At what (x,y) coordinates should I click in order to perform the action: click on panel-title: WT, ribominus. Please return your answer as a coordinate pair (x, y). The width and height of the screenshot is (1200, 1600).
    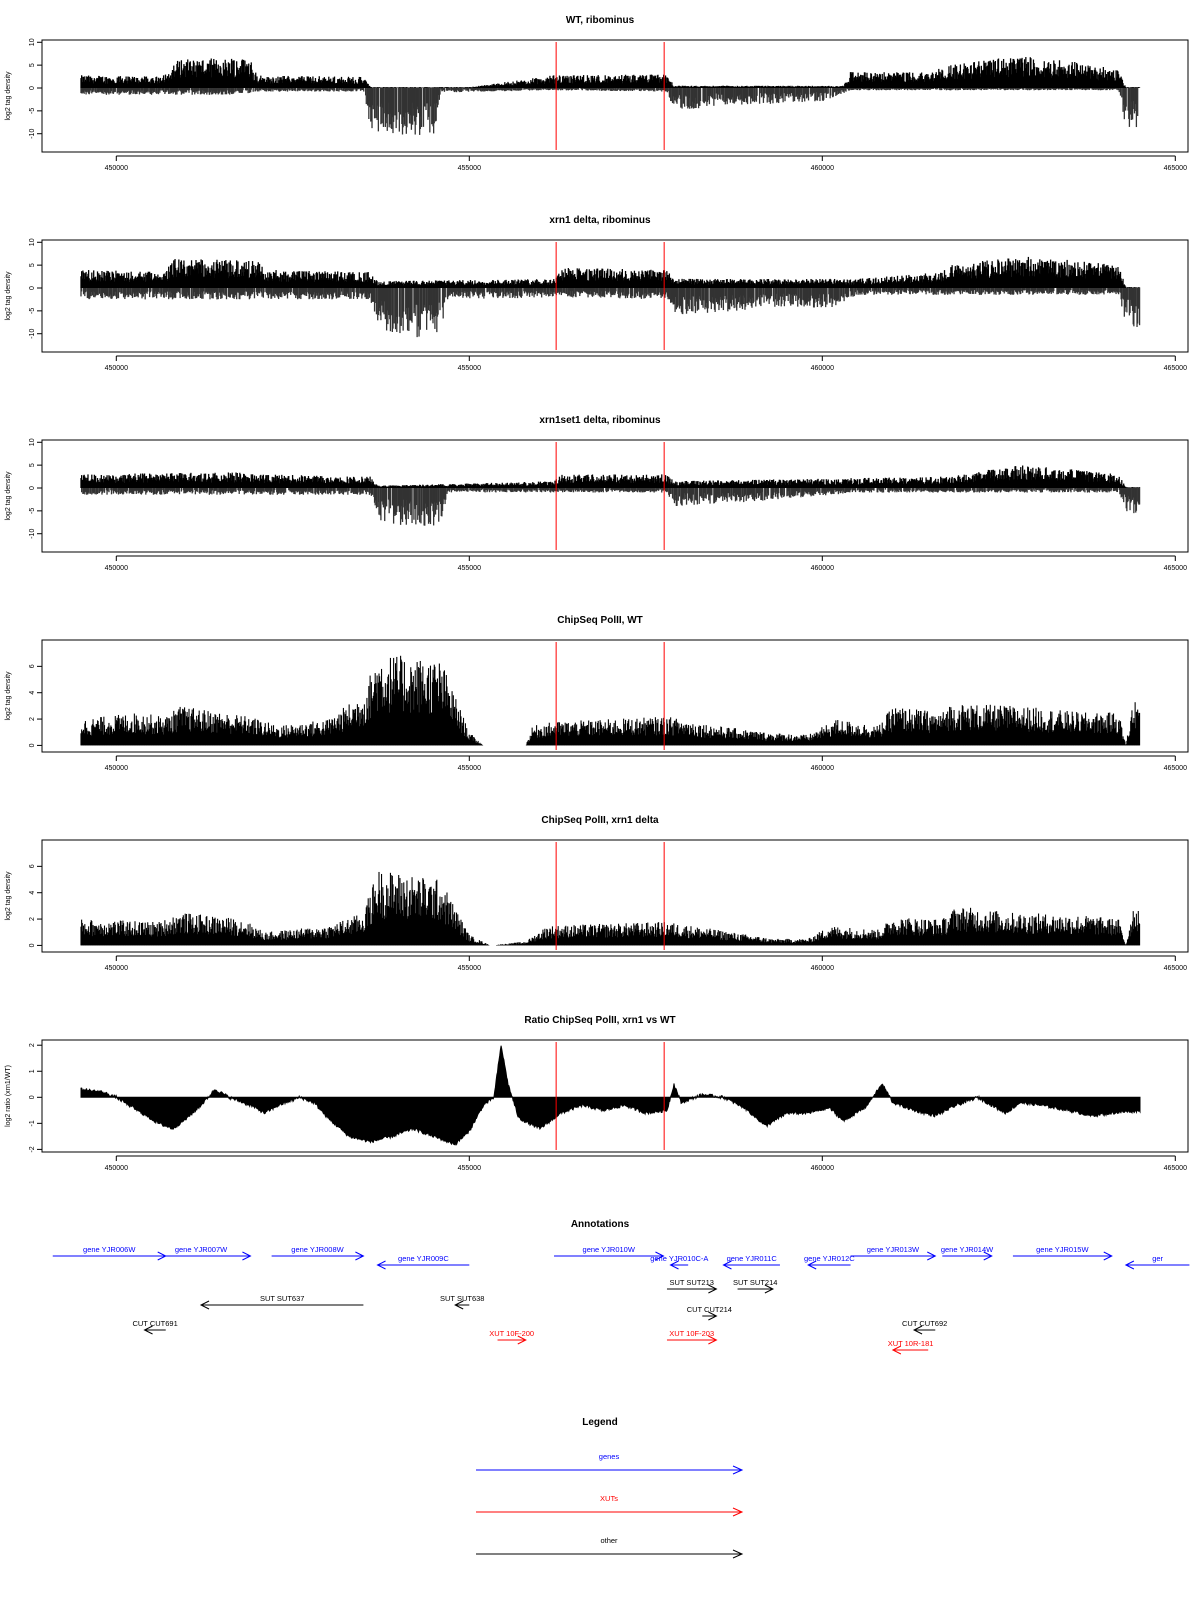
    Looking at the image, I should click on (600, 20).